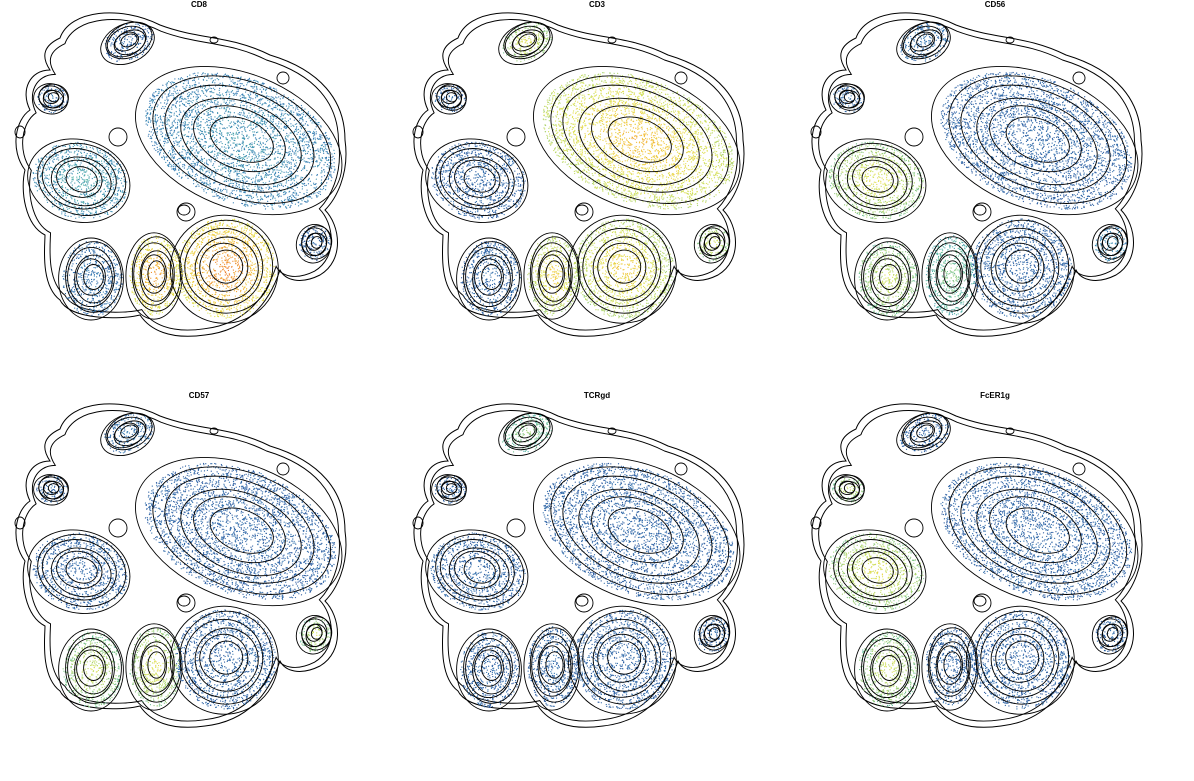 The image size is (1194, 781). Describe the element at coordinates (129, 40) in the screenshot. I see `density-contour` at that location.